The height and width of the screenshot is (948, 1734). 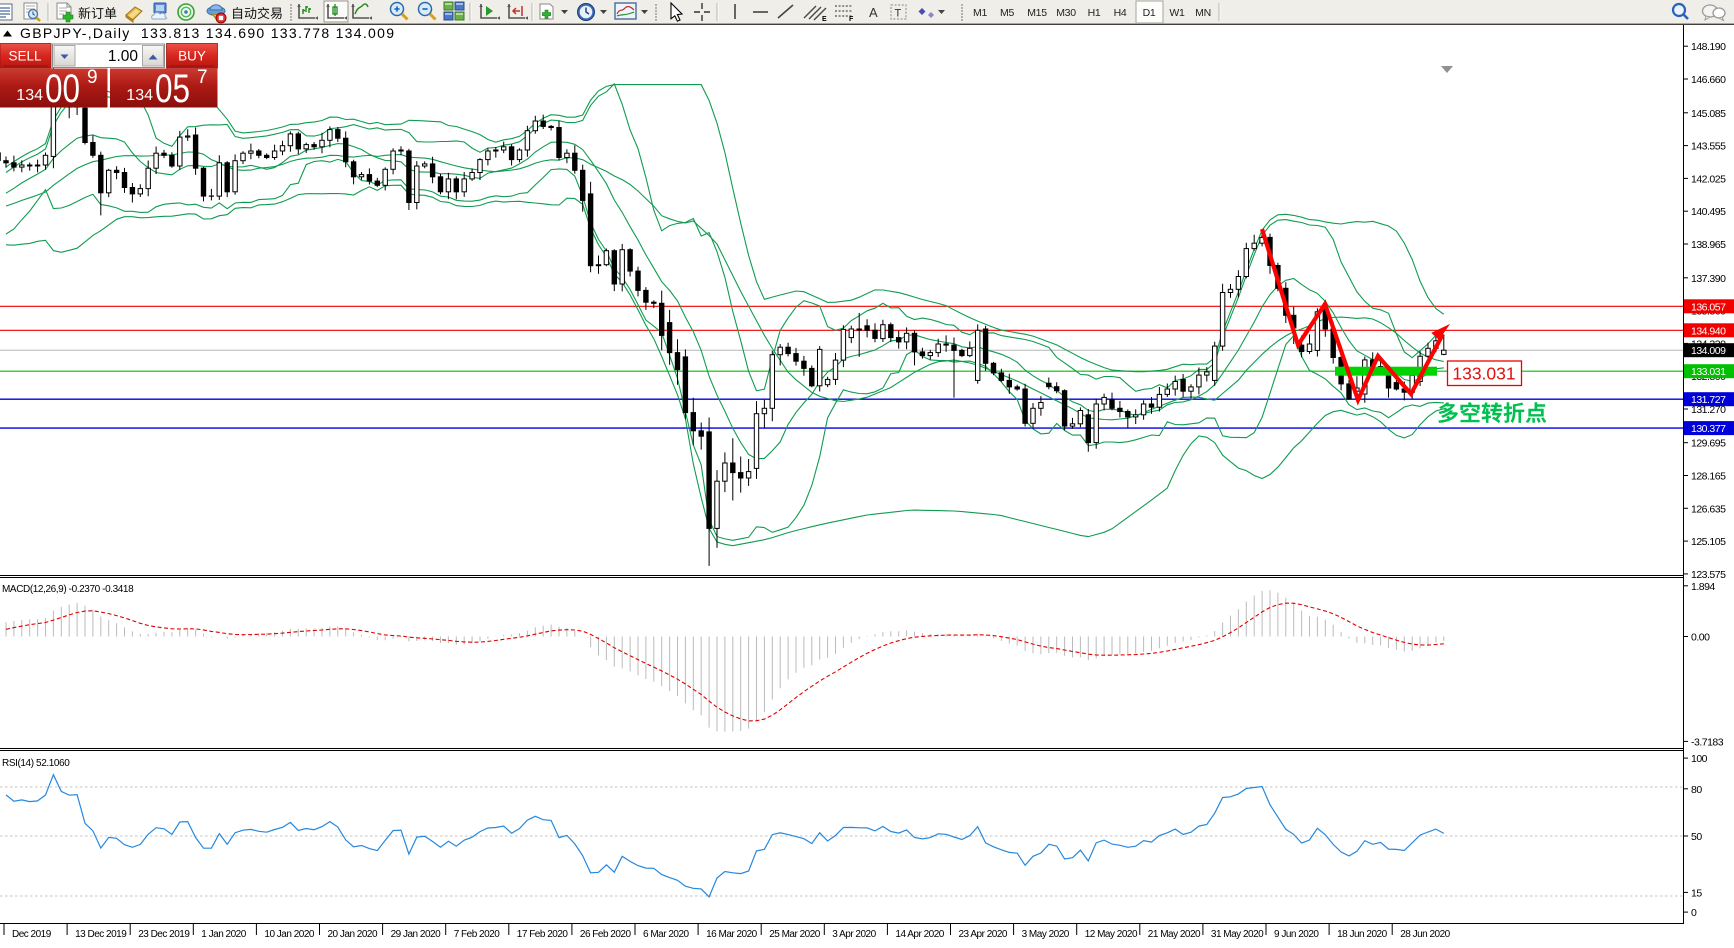 I want to click on svg-text: 146.660, so click(x=1708, y=80).